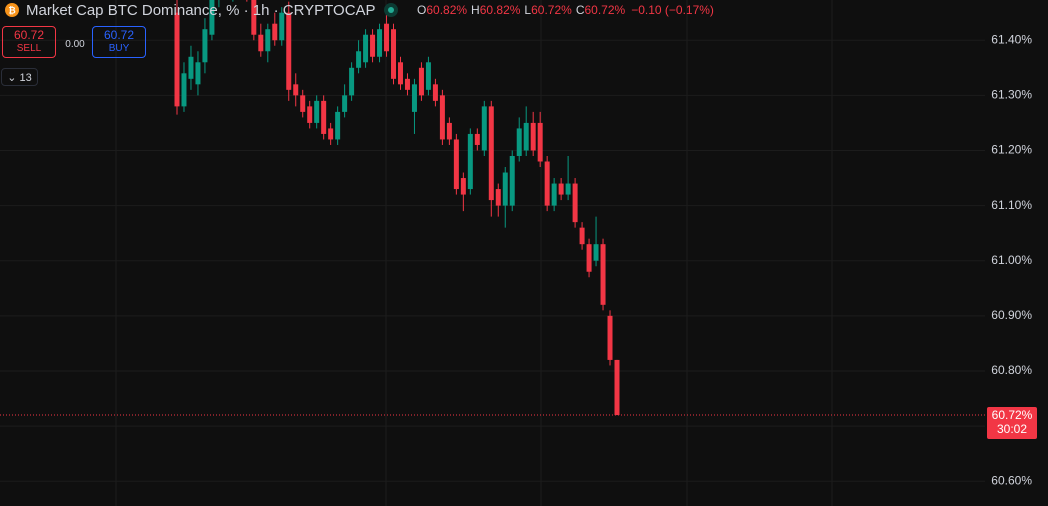  I want to click on buy-price: 60.72, so click(119, 35).